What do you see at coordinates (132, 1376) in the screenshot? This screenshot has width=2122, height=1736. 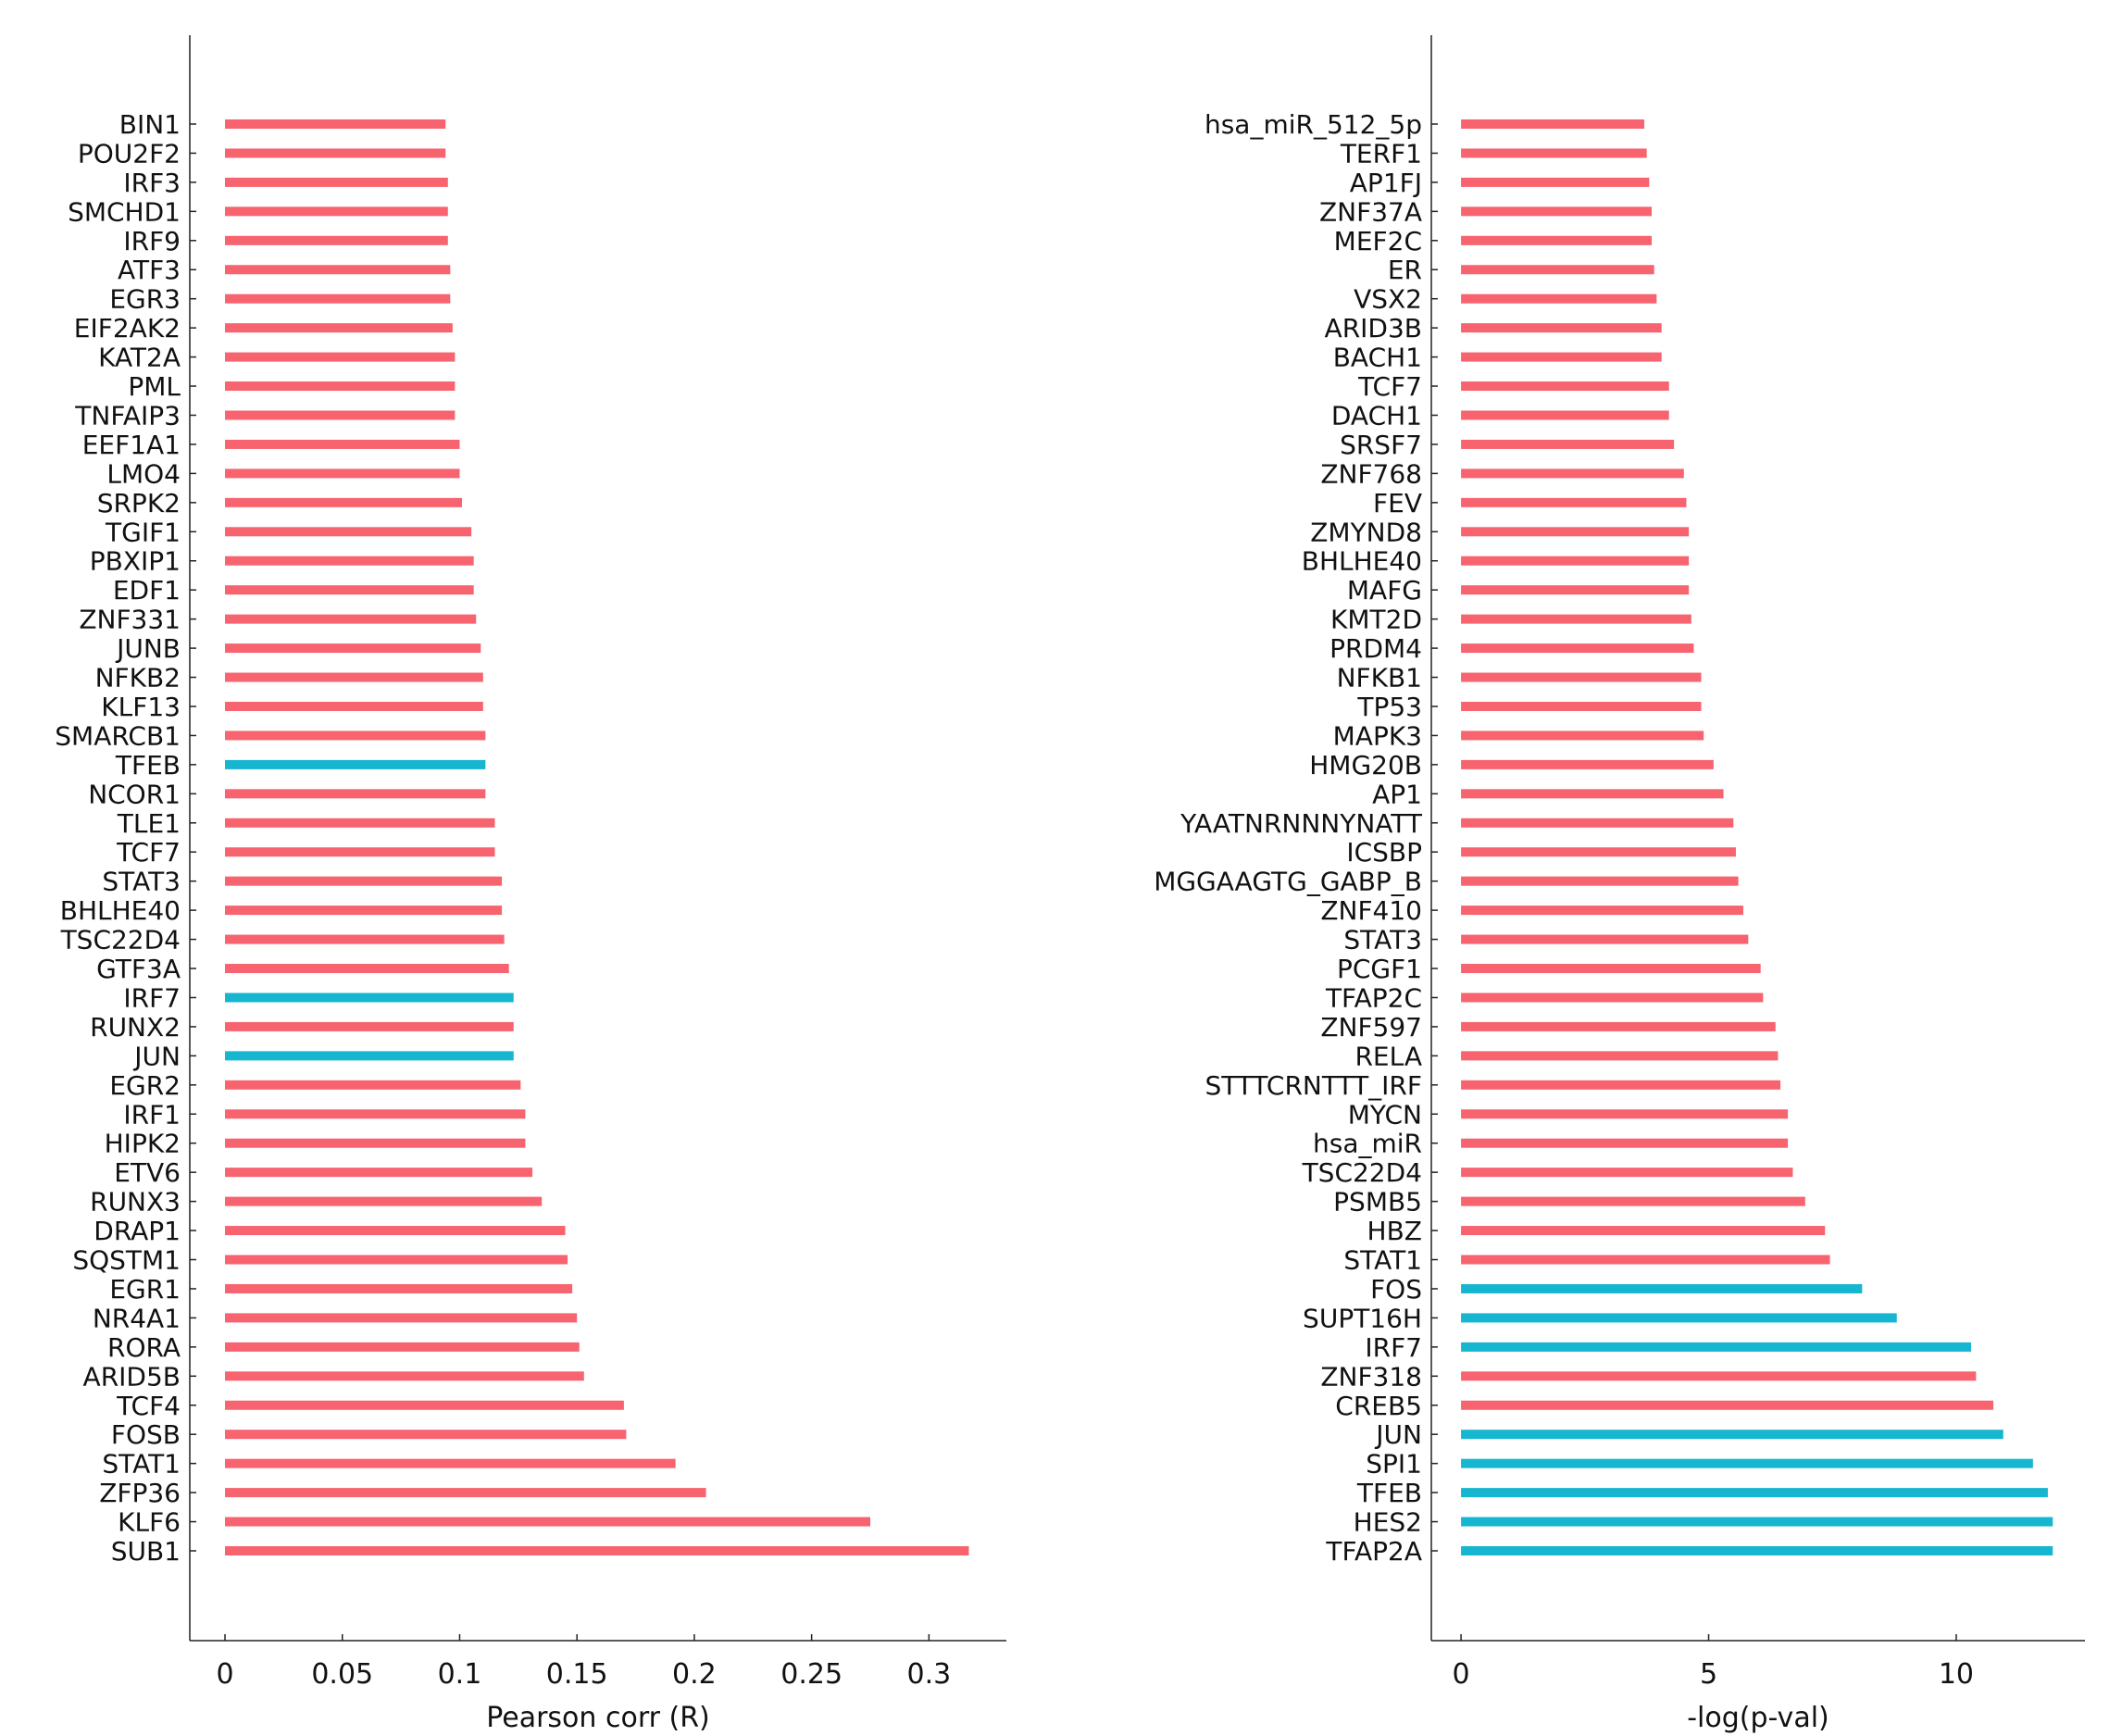 I see `category-label: ARID5B` at bounding box center [132, 1376].